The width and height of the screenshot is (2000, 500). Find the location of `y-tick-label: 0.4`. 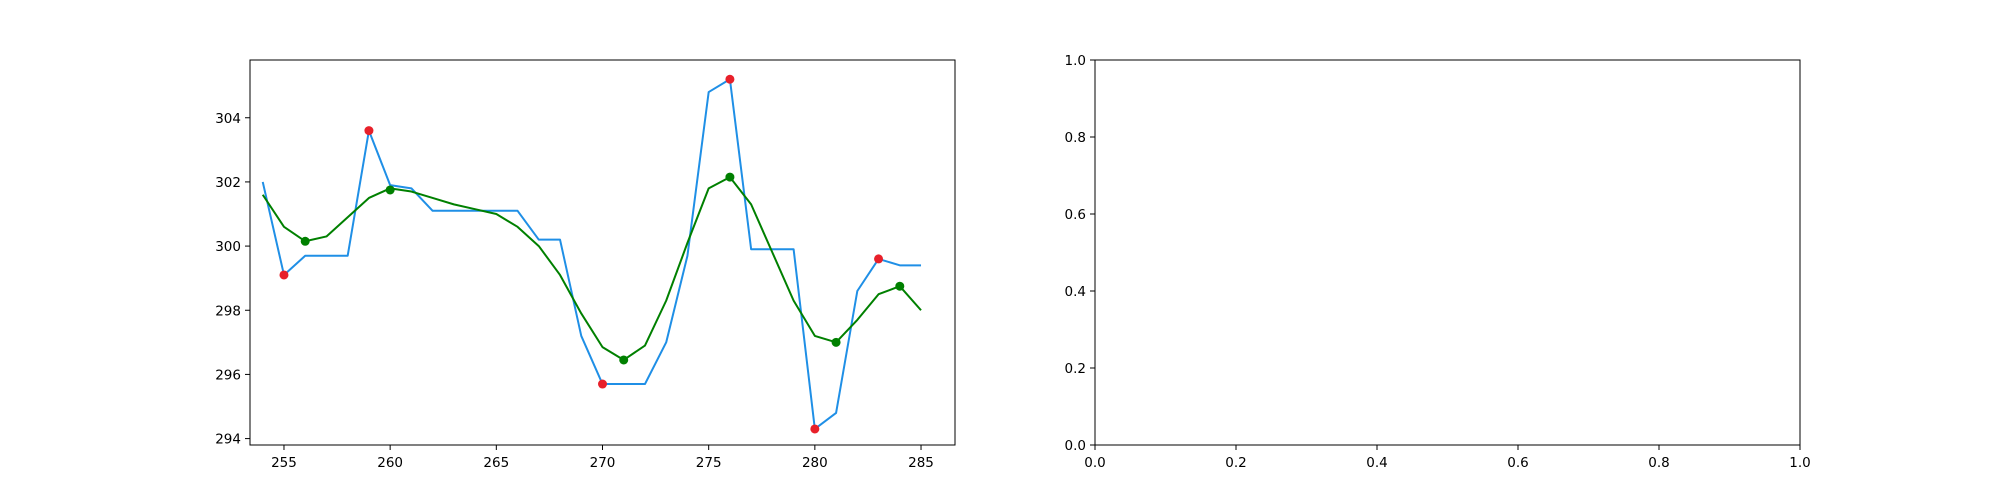

y-tick-label: 0.4 is located at coordinates (1075, 292).